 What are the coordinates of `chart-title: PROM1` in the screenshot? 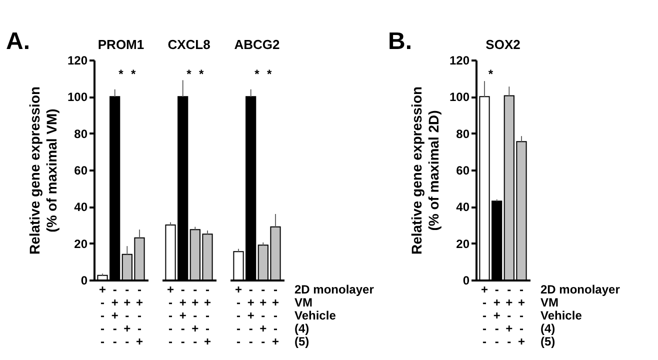 It's located at (121, 44).